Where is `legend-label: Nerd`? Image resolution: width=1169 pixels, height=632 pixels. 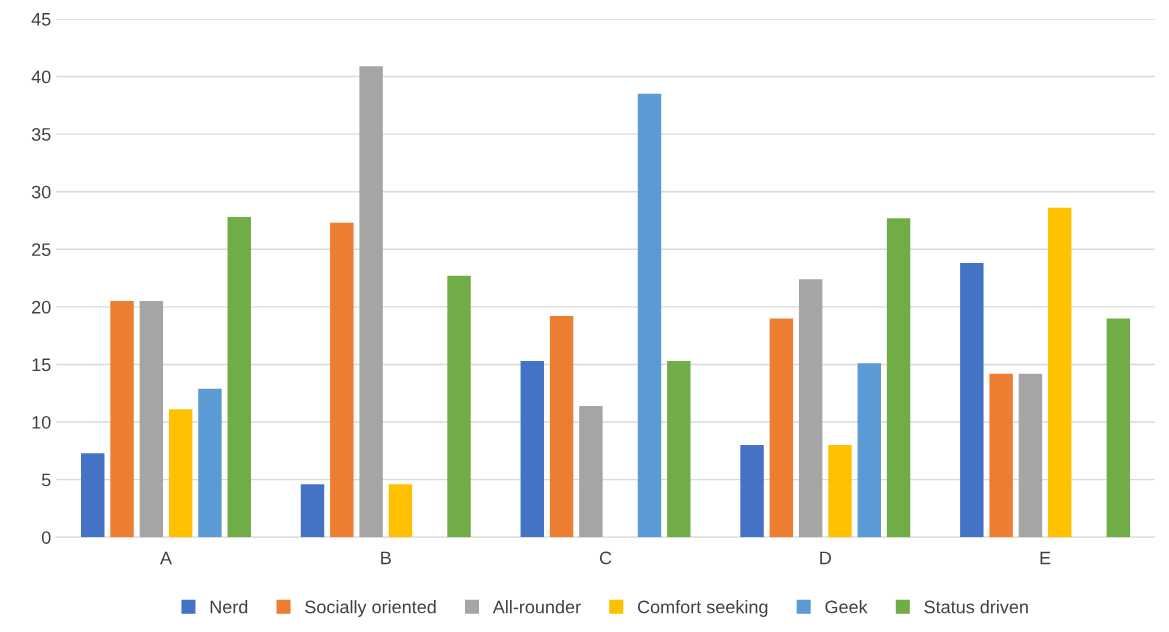
legend-label: Nerd is located at coordinates (229, 607).